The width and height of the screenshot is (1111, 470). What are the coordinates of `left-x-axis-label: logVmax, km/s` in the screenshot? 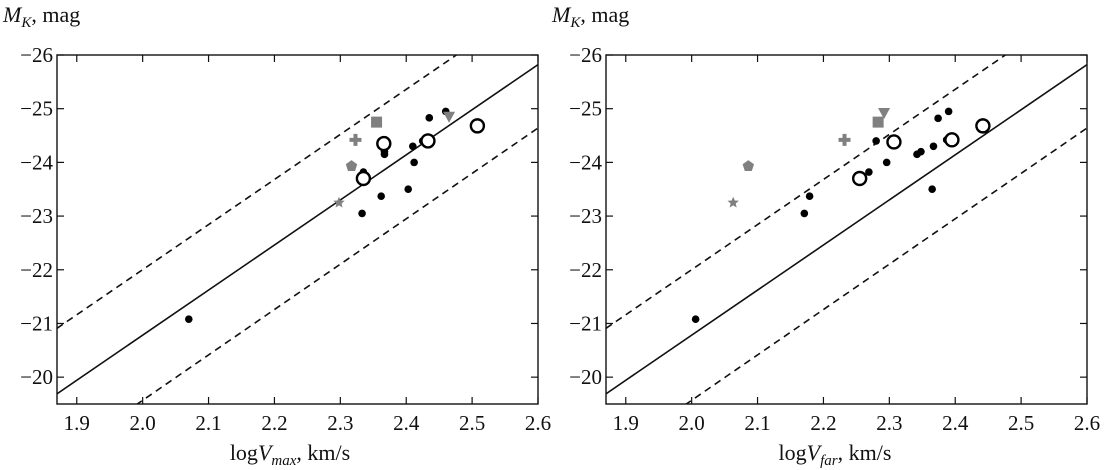 It's located at (290, 454).